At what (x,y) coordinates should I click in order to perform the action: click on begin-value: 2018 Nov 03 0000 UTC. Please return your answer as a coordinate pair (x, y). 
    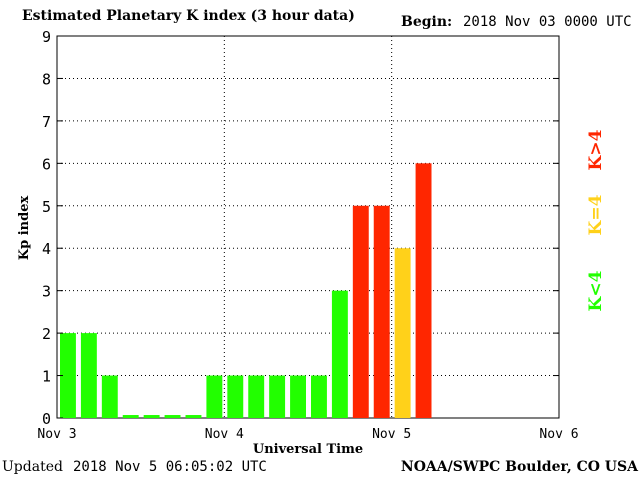
    Looking at the image, I should click on (547, 22).